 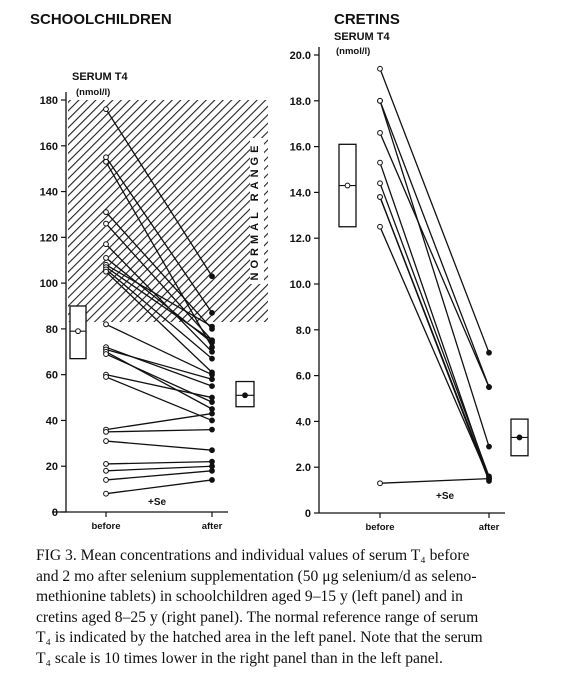 I want to click on y-tick-label: 80, so click(x=52, y=330).